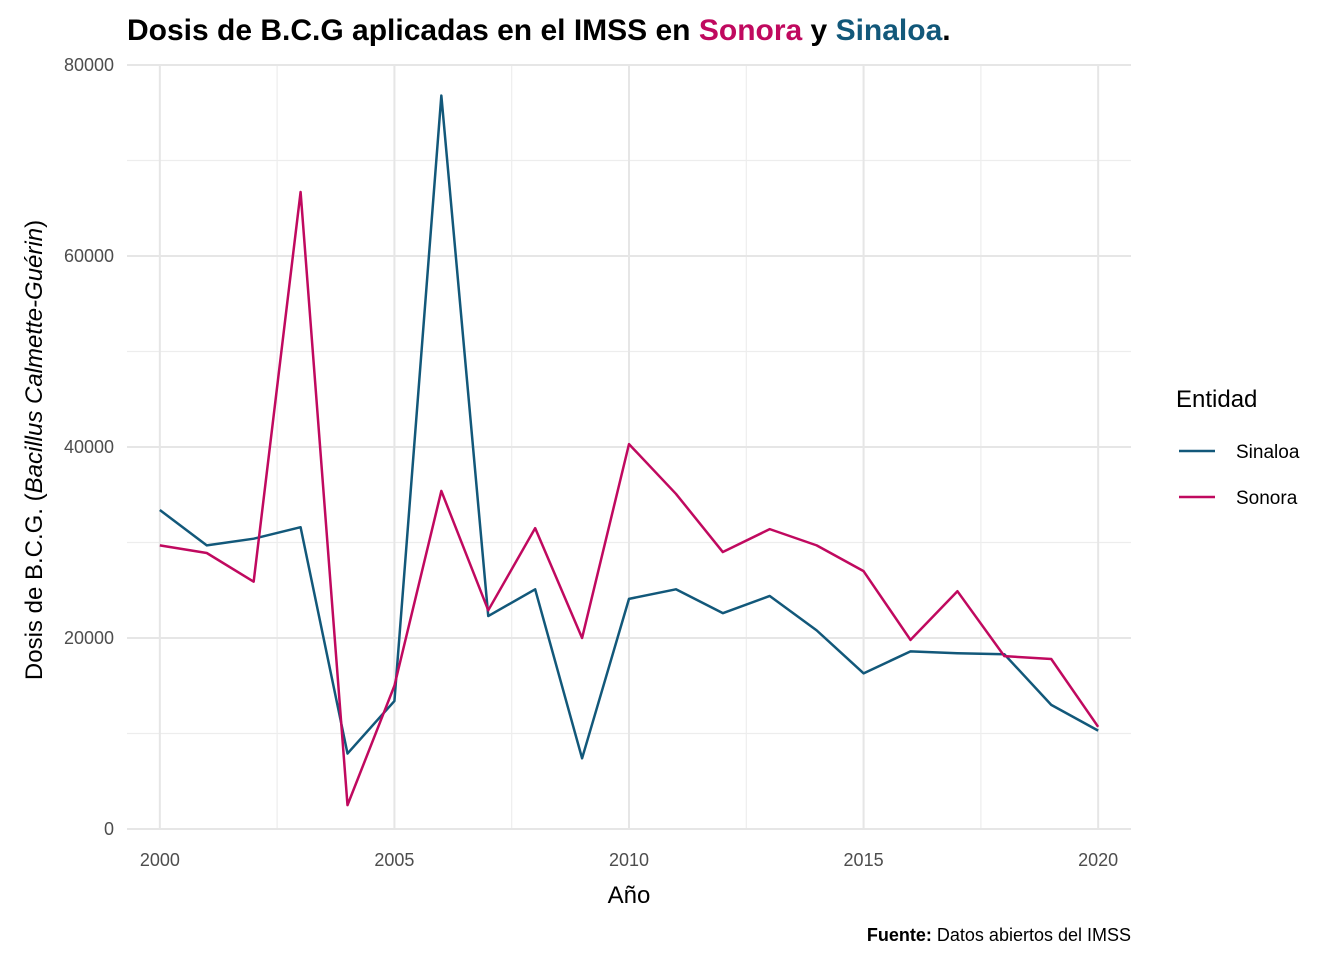  What do you see at coordinates (889, 30) in the screenshot?
I see `title-sinaloa: Sinaloa` at bounding box center [889, 30].